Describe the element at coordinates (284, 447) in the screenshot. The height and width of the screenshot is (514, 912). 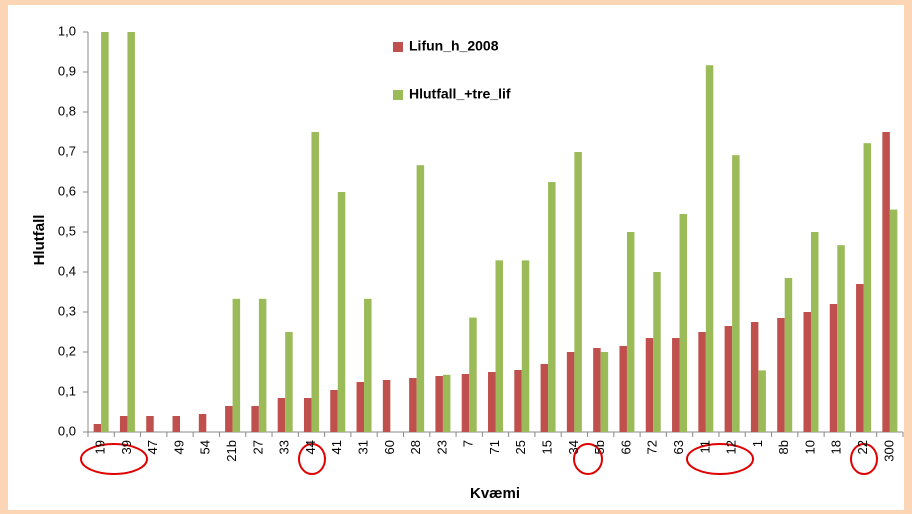
I see `x-tick-label: 33` at that location.